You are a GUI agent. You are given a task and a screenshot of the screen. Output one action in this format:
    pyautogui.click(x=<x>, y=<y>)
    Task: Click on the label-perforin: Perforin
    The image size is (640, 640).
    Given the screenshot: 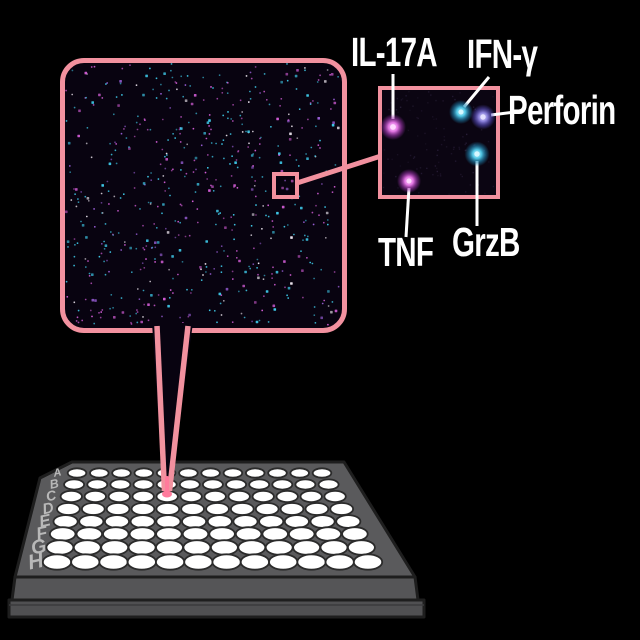 What is the action you would take?
    pyautogui.click(x=562, y=110)
    